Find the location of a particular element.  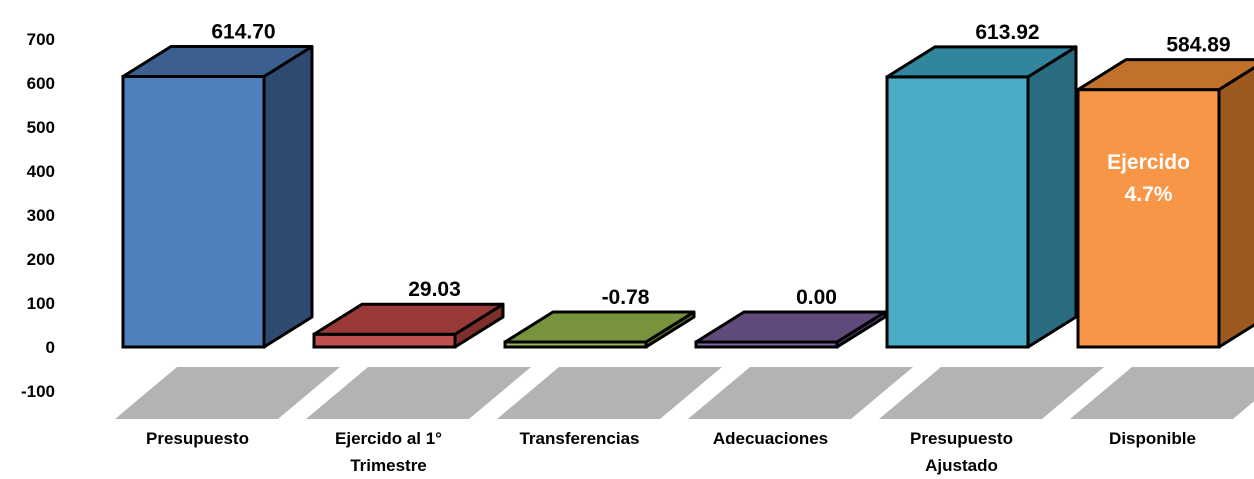

y-axis-ticks: -100 0 100 200 300 400 500 600 700 is located at coordinates (38, 215).